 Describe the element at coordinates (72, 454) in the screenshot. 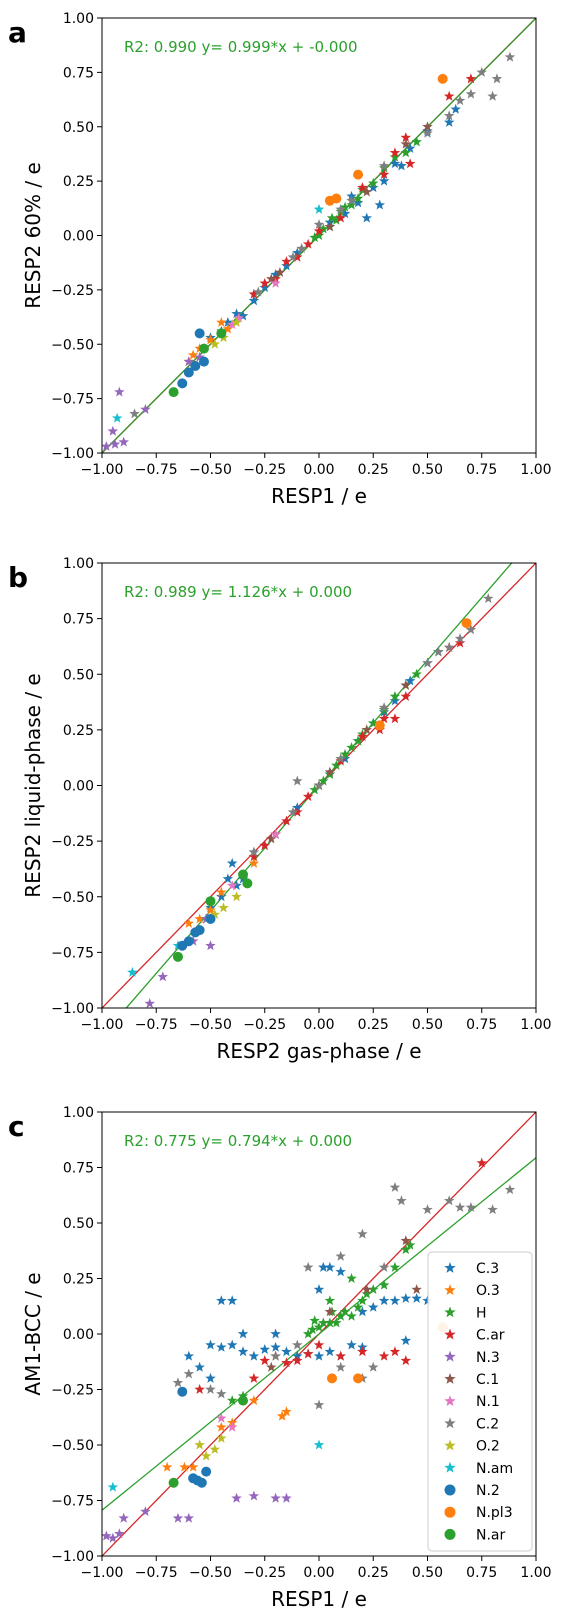

I see `y-tick-label: −1.00` at that location.